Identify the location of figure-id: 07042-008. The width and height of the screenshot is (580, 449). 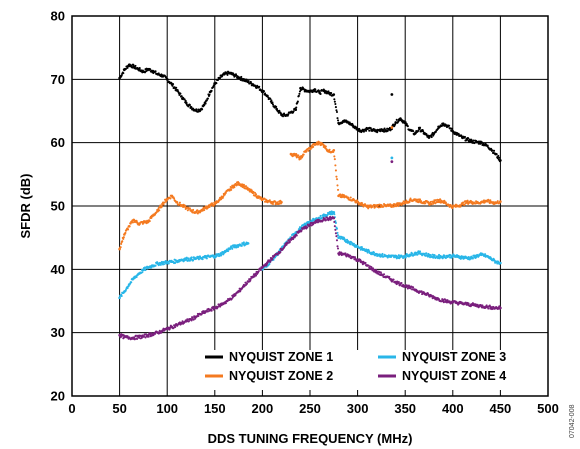
(572, 421).